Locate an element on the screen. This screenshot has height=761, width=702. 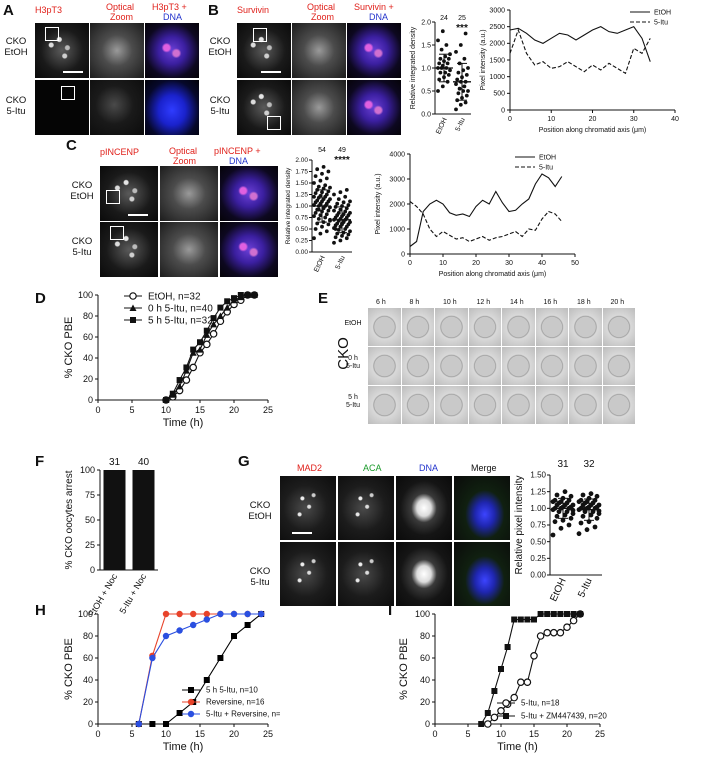
y-tick-label: 0.0 is located at coordinates (426, 114).